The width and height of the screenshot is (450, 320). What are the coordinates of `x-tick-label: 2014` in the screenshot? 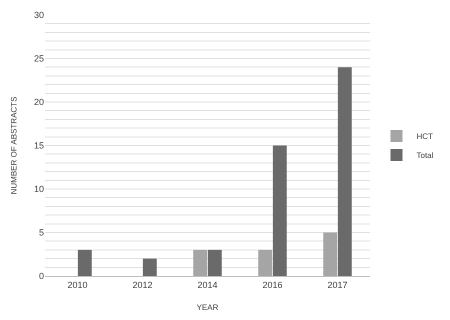 It's located at (207, 285).